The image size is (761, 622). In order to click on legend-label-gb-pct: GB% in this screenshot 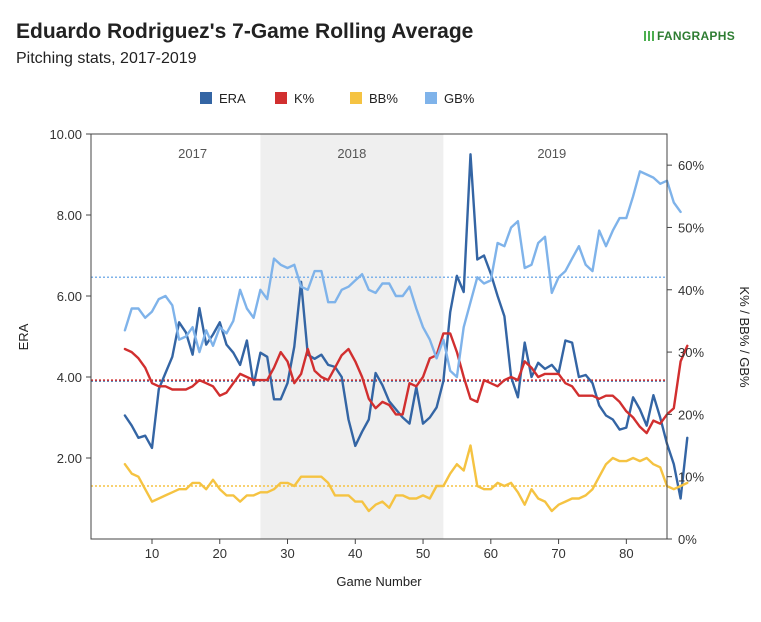, I will do `click(459, 98)`.